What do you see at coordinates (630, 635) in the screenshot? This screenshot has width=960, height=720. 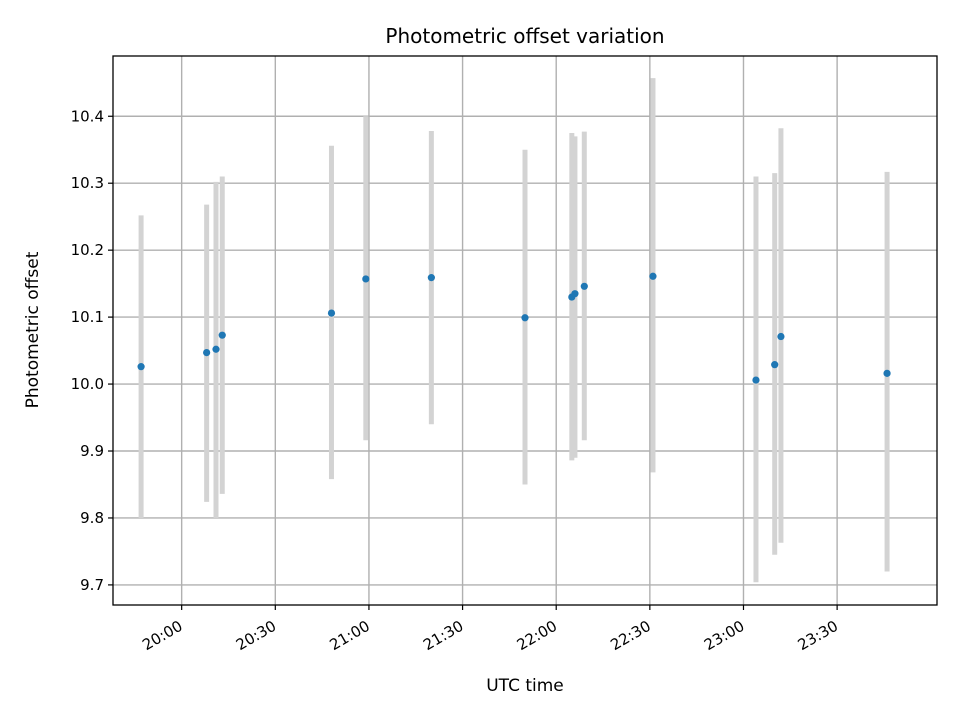 I see `x-tick-label: 22:30` at bounding box center [630, 635].